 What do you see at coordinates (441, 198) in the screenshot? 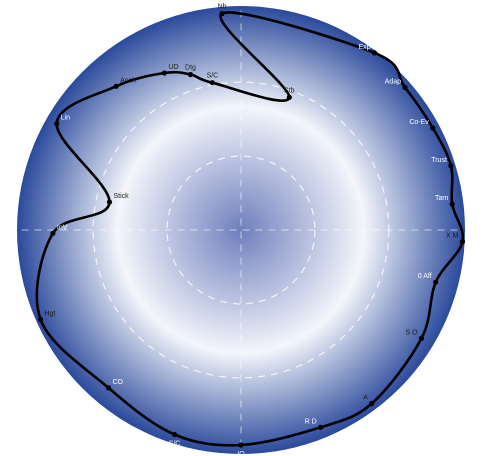
I see `point-label: Tam` at bounding box center [441, 198].